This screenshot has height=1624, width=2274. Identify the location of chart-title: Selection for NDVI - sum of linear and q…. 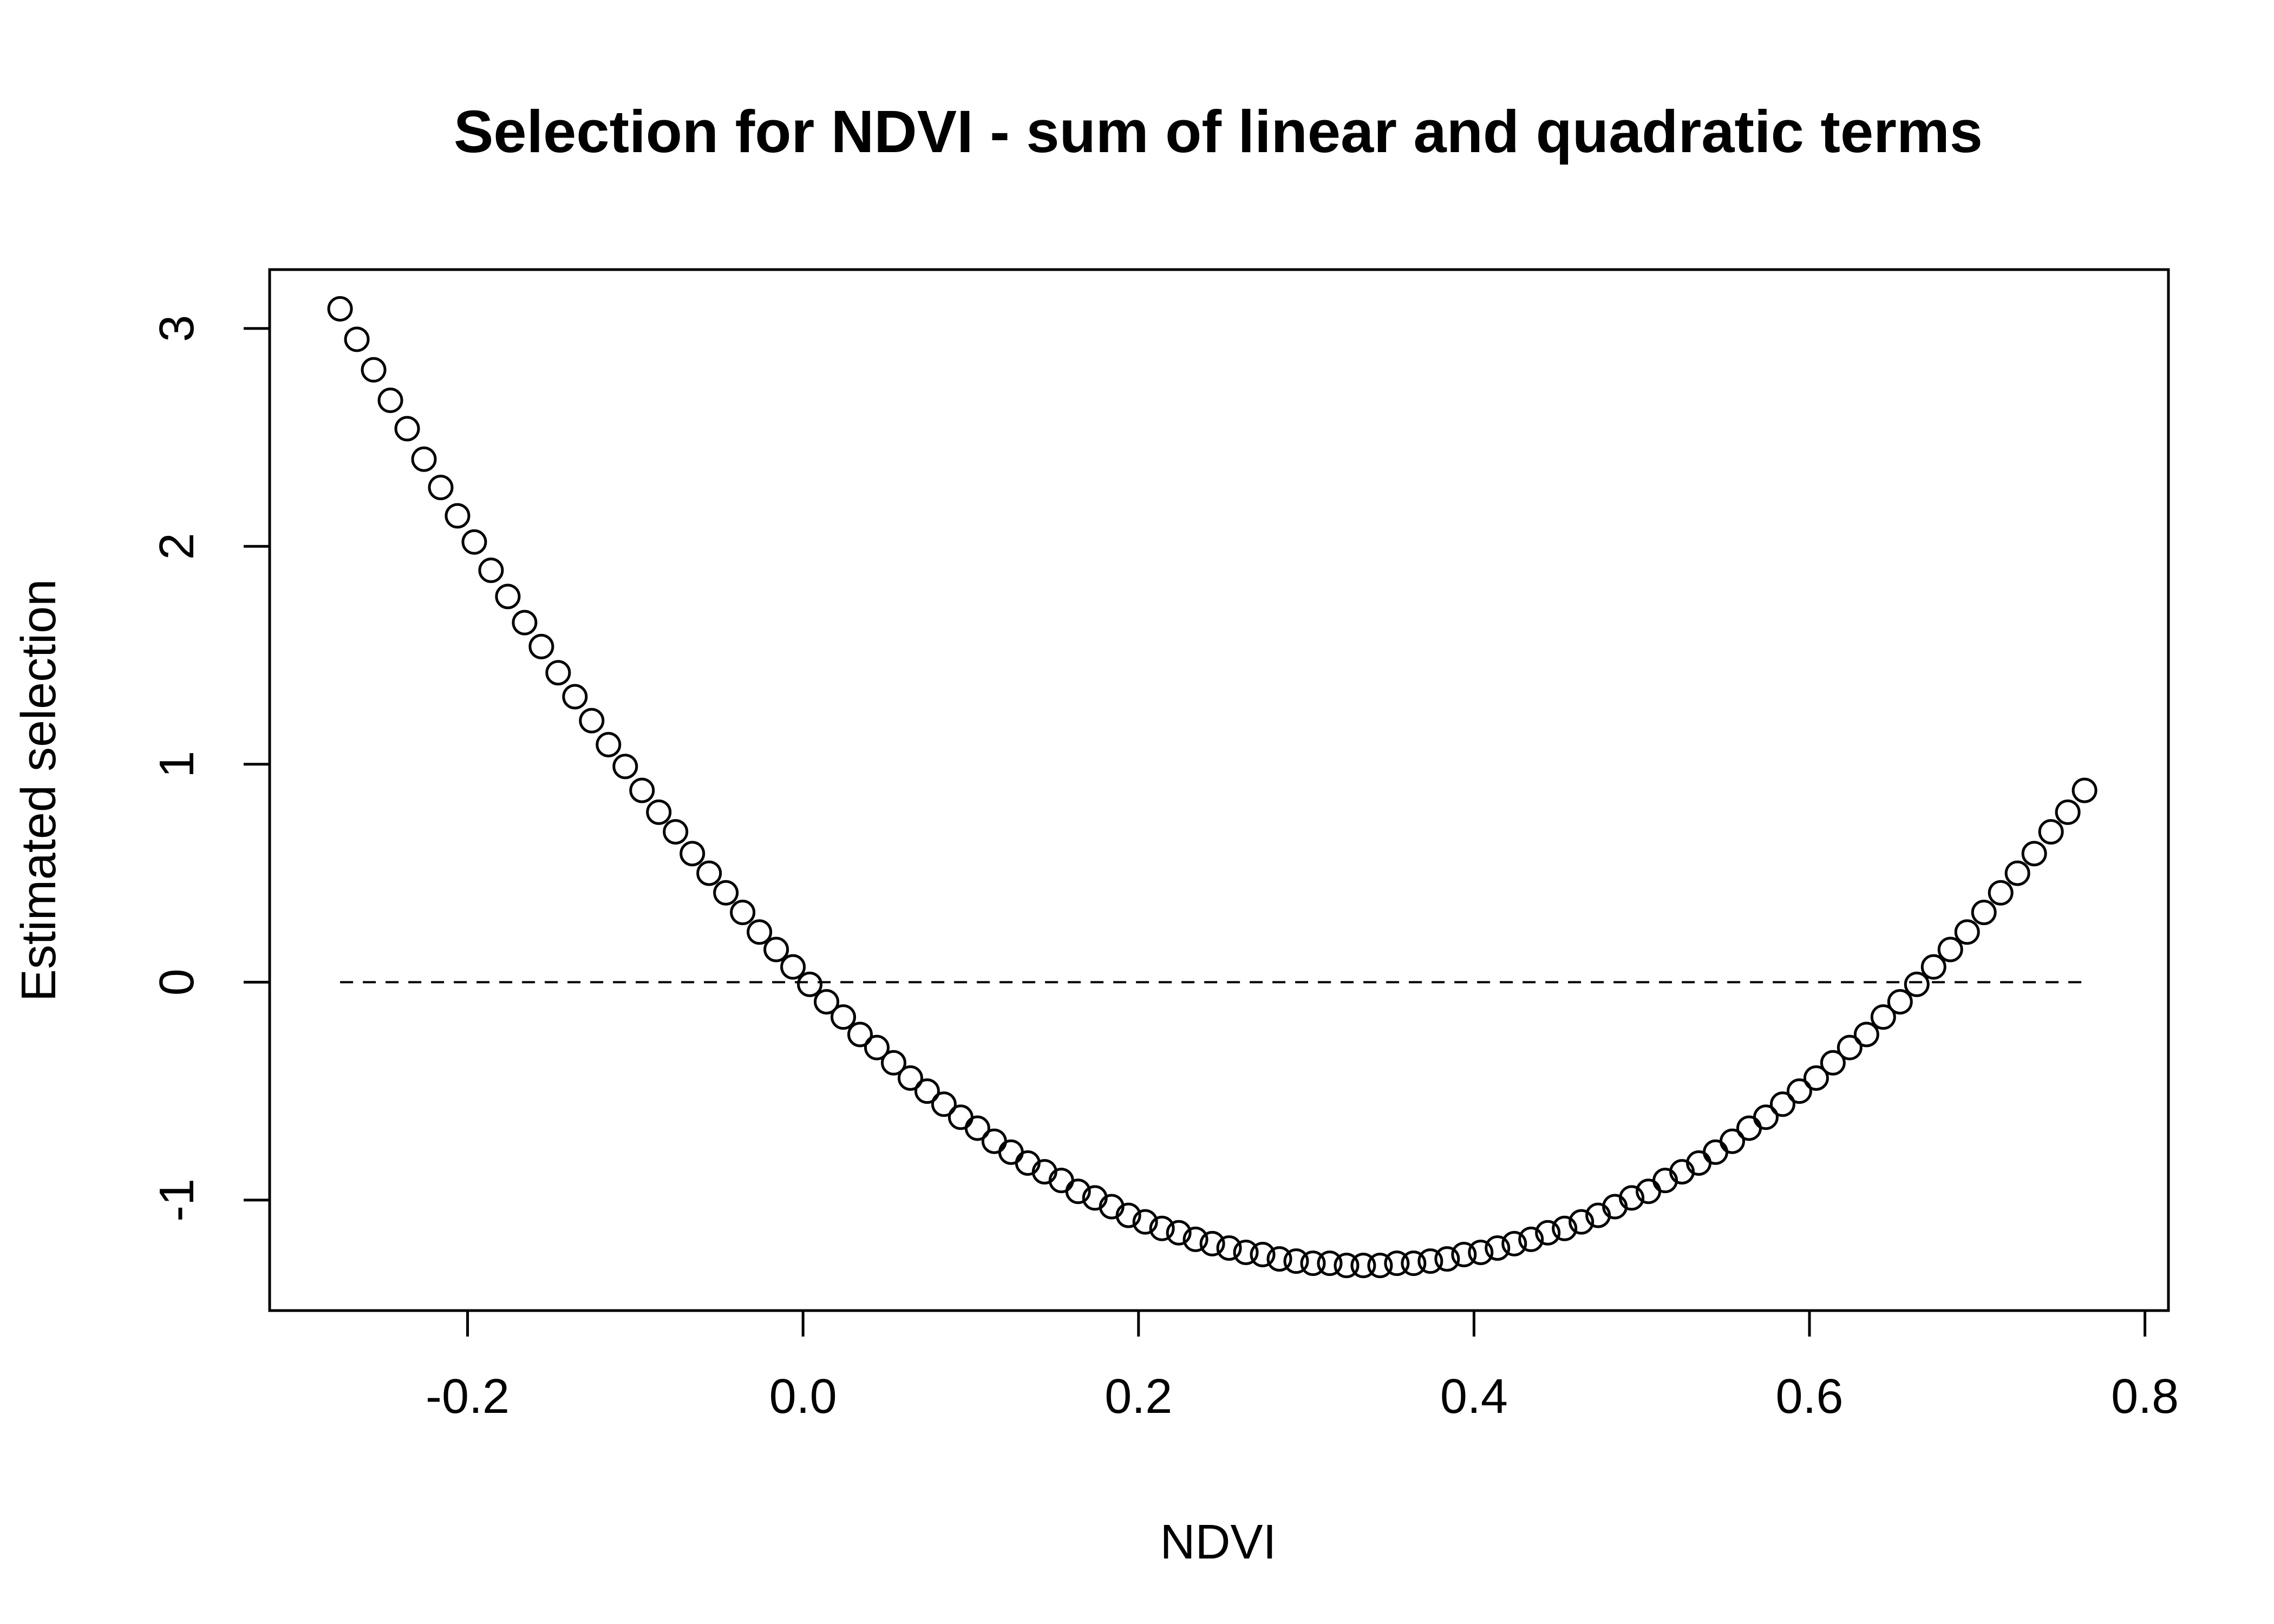
(1219, 132).